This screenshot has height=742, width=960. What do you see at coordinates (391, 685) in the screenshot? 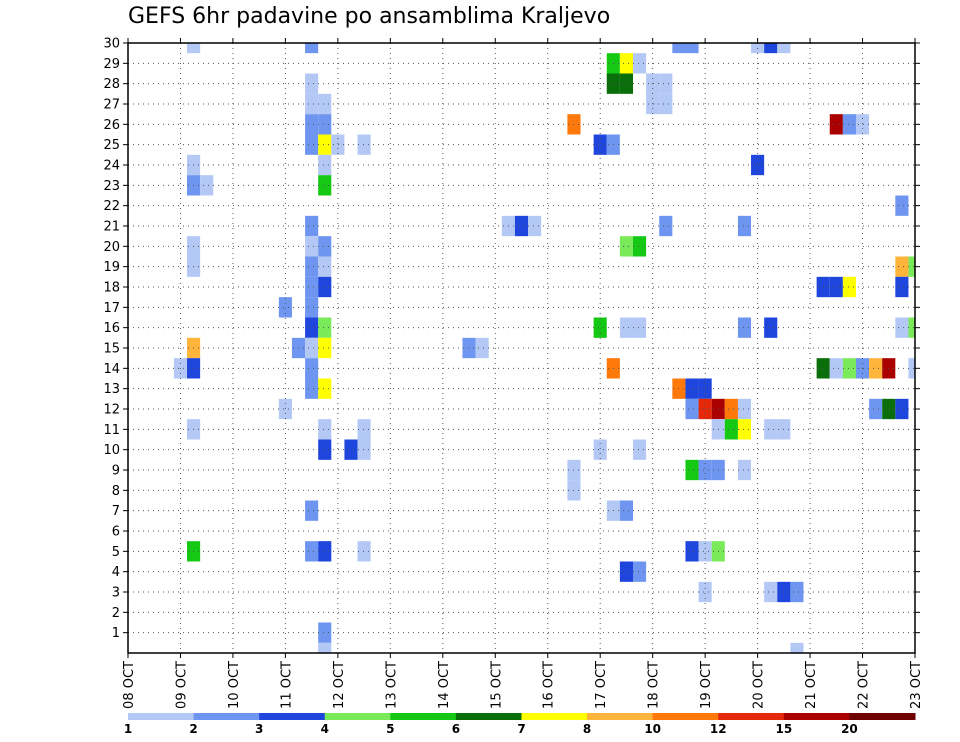
I see `x-tick-label: 13 OCT` at bounding box center [391, 685].